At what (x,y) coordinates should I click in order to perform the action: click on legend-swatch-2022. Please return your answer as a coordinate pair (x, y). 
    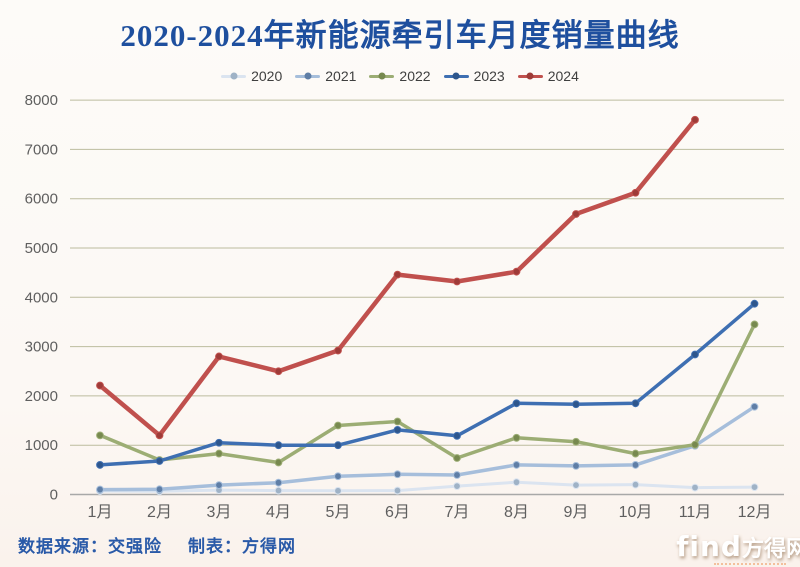
    Looking at the image, I should click on (382, 76).